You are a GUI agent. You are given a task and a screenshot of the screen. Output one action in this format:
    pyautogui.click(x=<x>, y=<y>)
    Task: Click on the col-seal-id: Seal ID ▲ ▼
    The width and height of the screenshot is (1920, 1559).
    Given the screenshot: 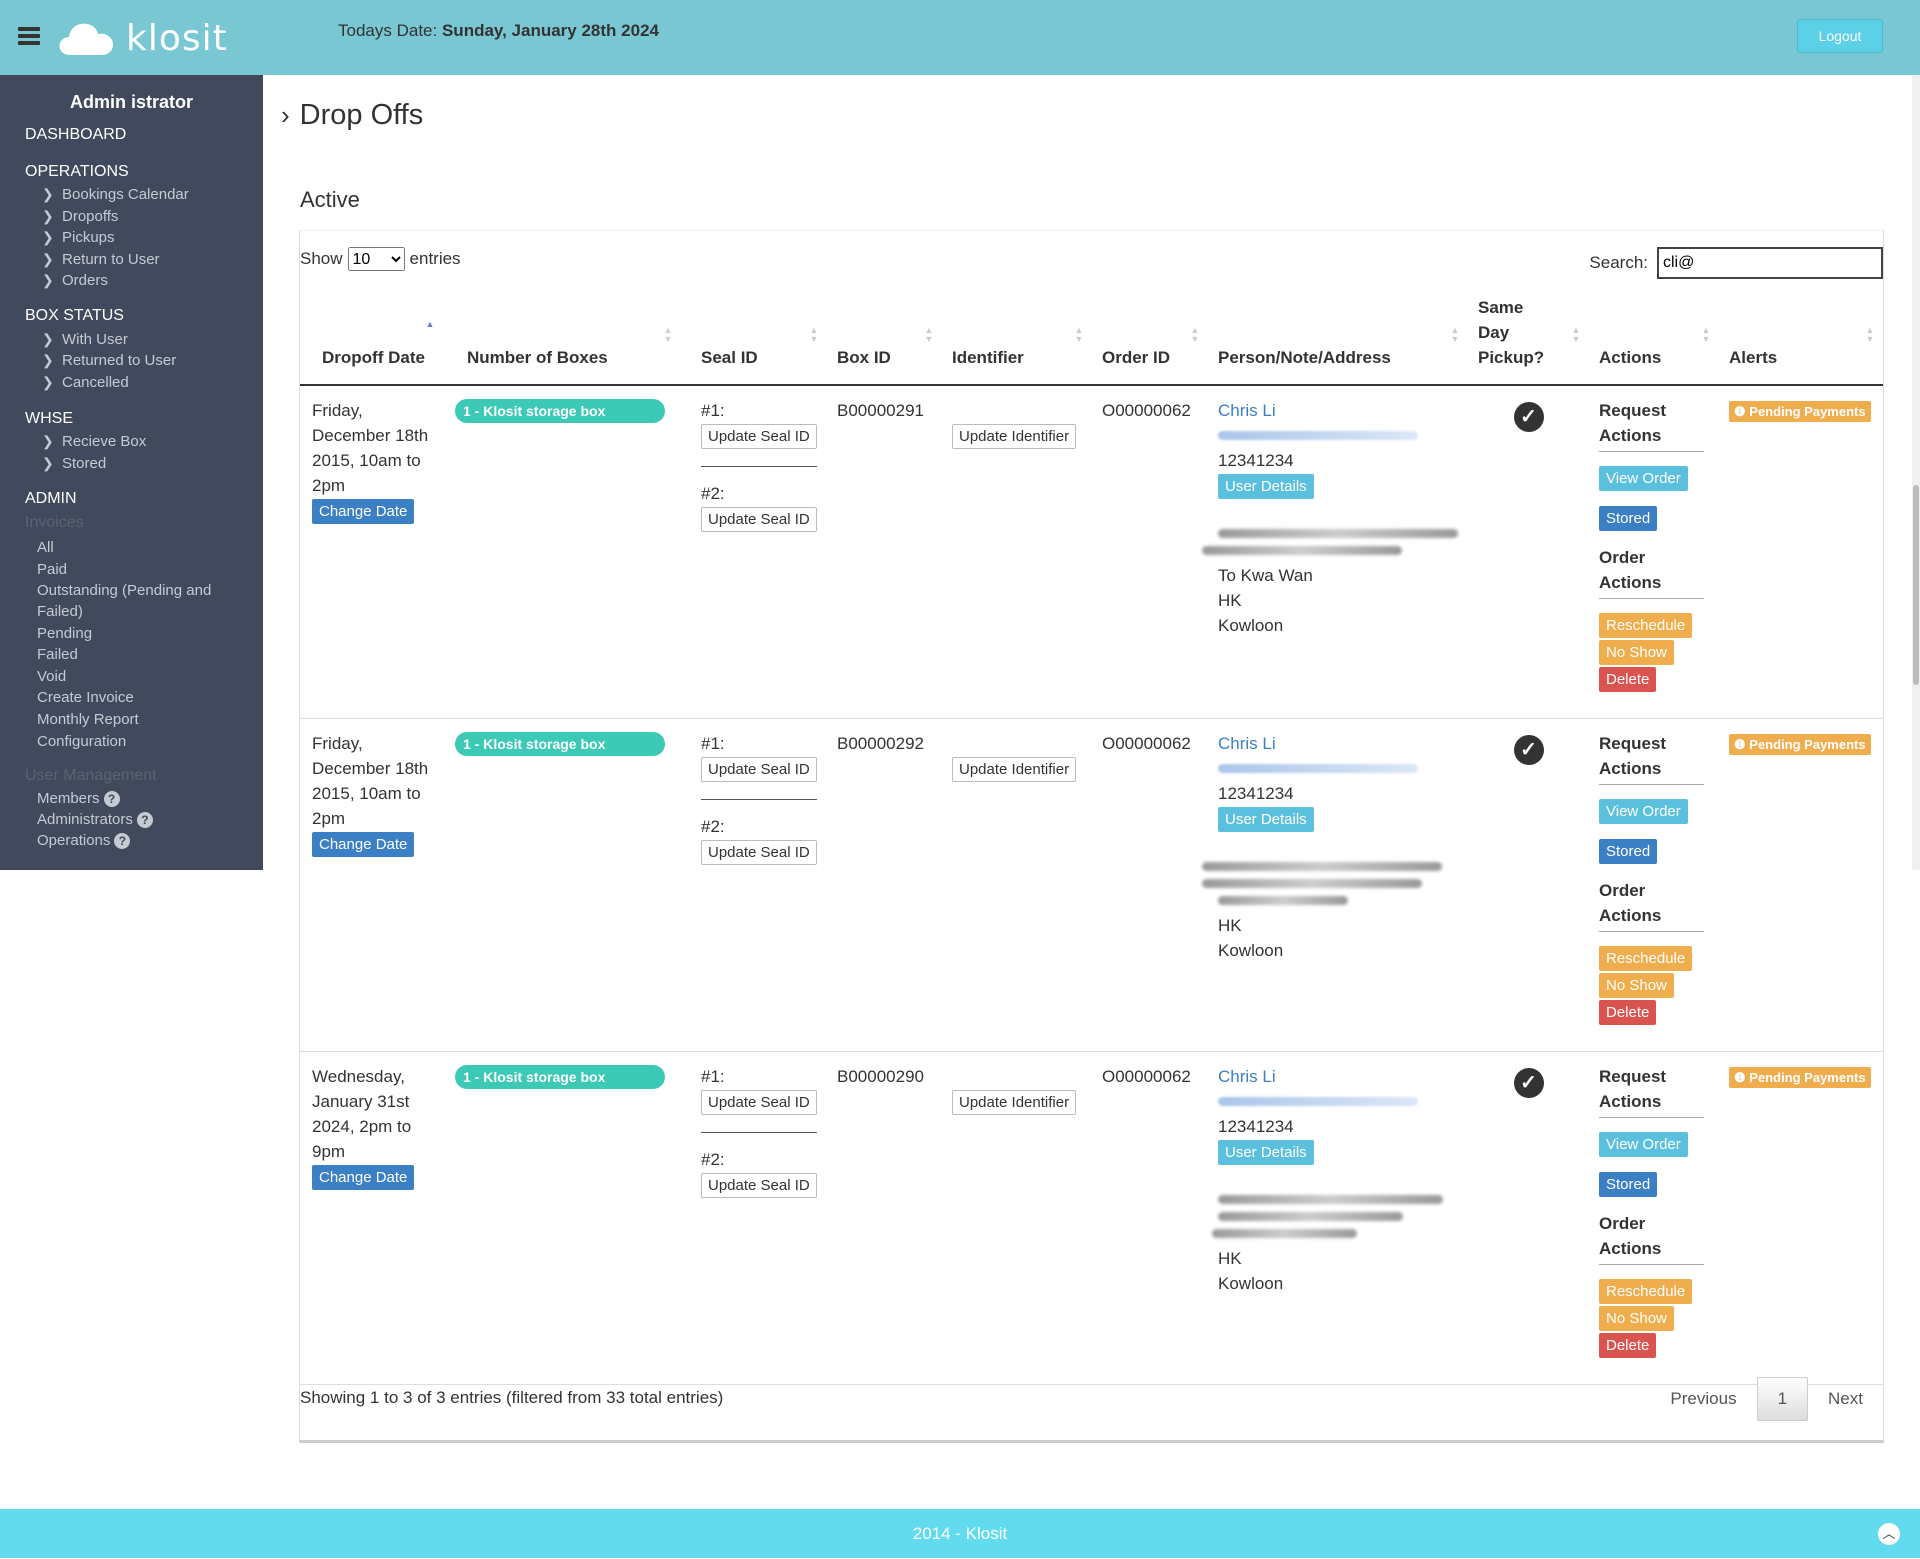 What is the action you would take?
    pyautogui.click(x=754, y=340)
    